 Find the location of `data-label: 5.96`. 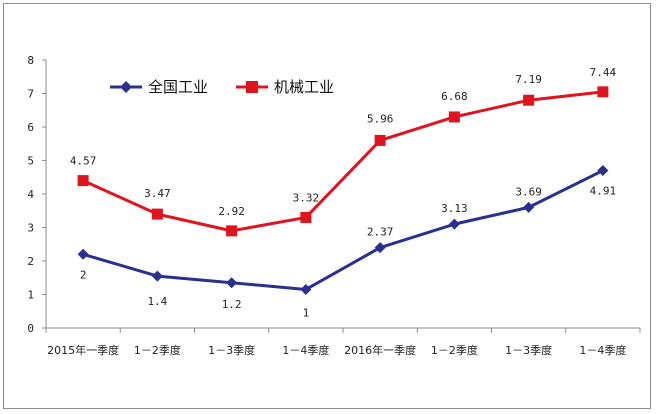

data-label: 5.96 is located at coordinates (380, 118).